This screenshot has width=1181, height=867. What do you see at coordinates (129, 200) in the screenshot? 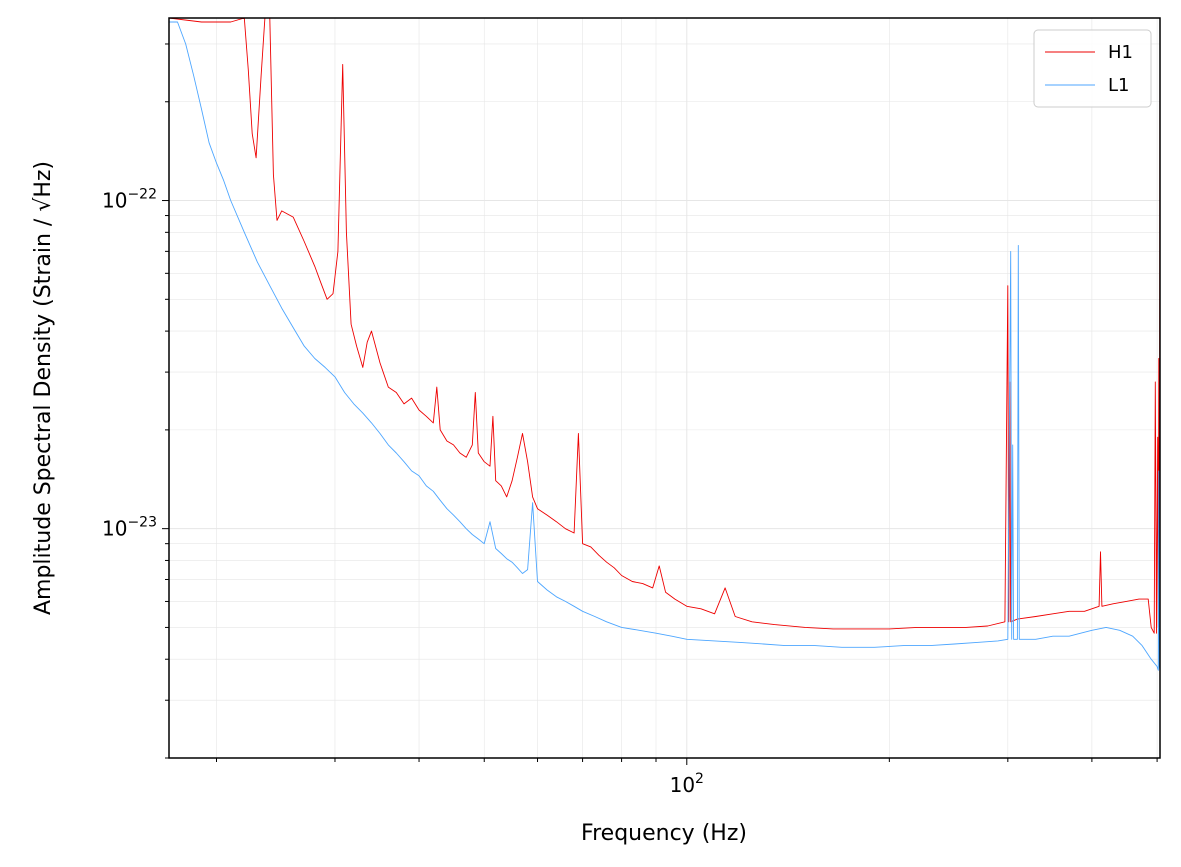
I see `y-tick-label: 10−22` at bounding box center [129, 200].